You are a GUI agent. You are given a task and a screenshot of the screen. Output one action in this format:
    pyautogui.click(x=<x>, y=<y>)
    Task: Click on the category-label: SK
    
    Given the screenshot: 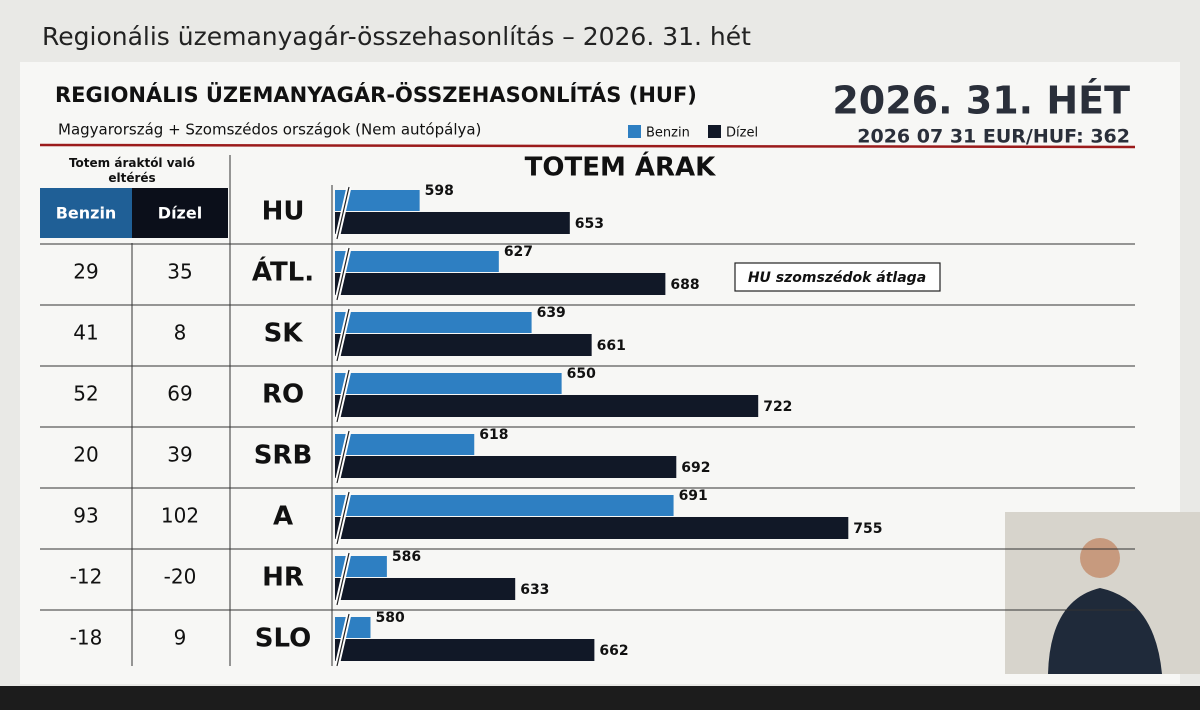 What is the action you would take?
    pyautogui.click(x=284, y=334)
    